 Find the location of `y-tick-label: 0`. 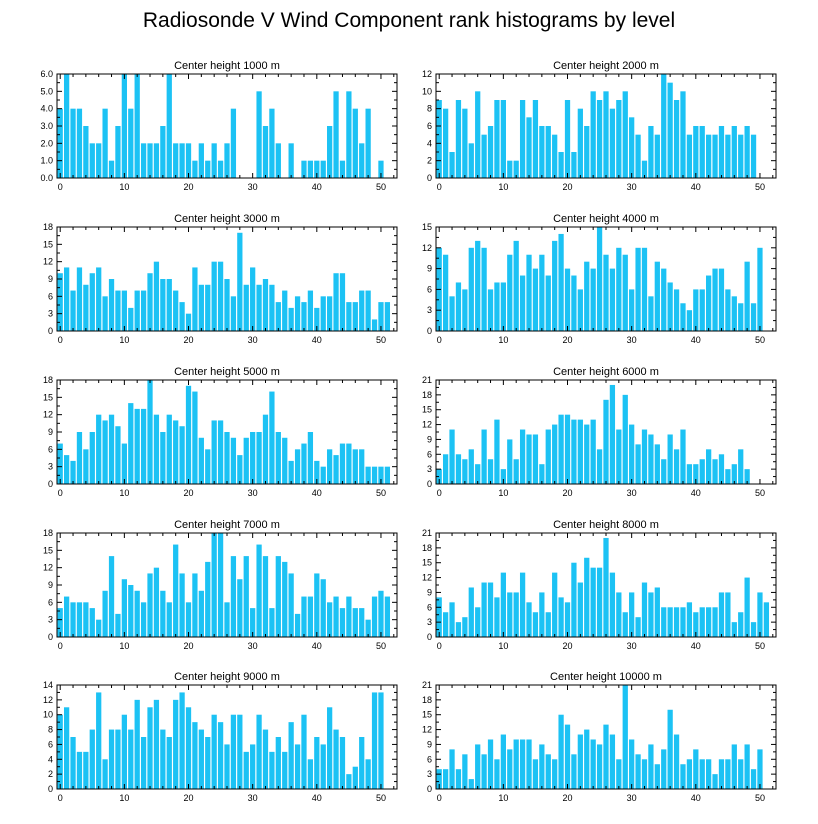

y-tick-label: 0 is located at coordinates (429, 484).